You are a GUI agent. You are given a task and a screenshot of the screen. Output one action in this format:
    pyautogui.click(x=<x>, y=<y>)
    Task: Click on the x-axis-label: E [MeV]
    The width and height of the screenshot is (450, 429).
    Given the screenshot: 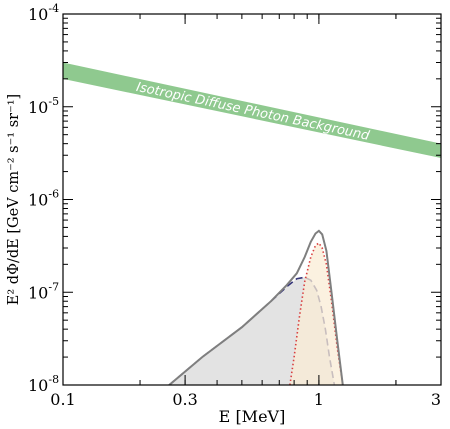 What is the action you would take?
    pyautogui.click(x=252, y=416)
    